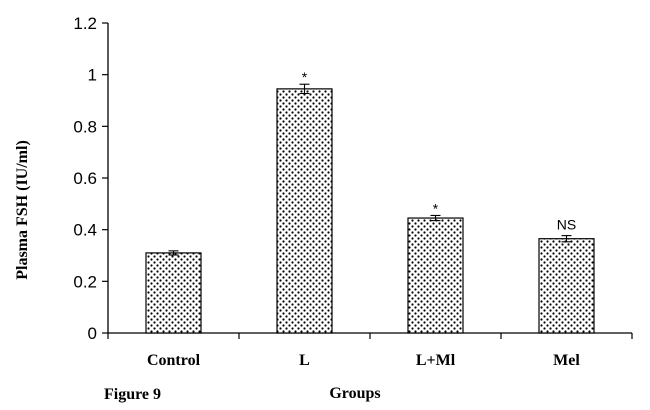  Describe the element at coordinates (566, 286) in the screenshot. I see `bar-mel` at that location.